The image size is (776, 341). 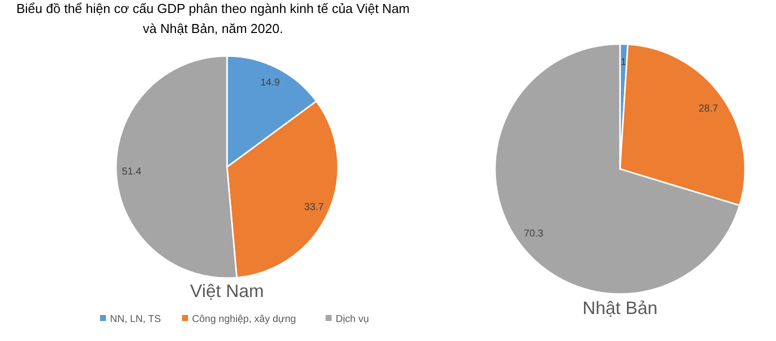 What do you see at coordinates (136, 319) in the screenshot?
I see `legend-label: NN, LN, TS` at bounding box center [136, 319].